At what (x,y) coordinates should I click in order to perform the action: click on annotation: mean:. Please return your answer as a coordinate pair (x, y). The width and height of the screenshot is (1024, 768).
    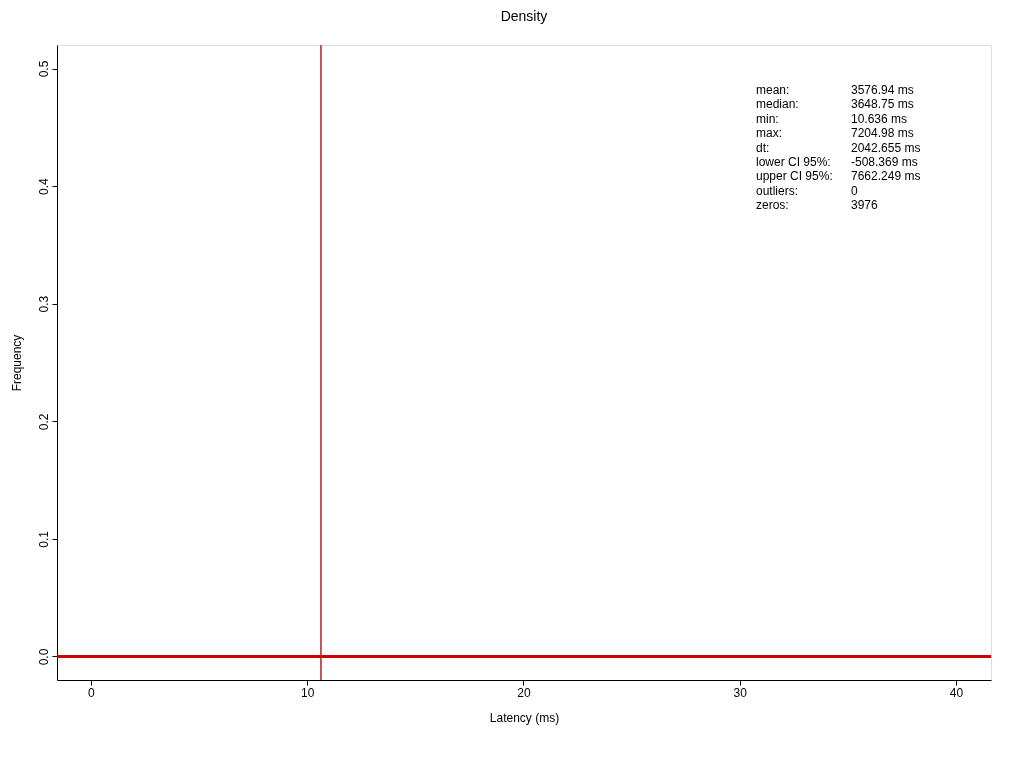
    Looking at the image, I should click on (773, 90).